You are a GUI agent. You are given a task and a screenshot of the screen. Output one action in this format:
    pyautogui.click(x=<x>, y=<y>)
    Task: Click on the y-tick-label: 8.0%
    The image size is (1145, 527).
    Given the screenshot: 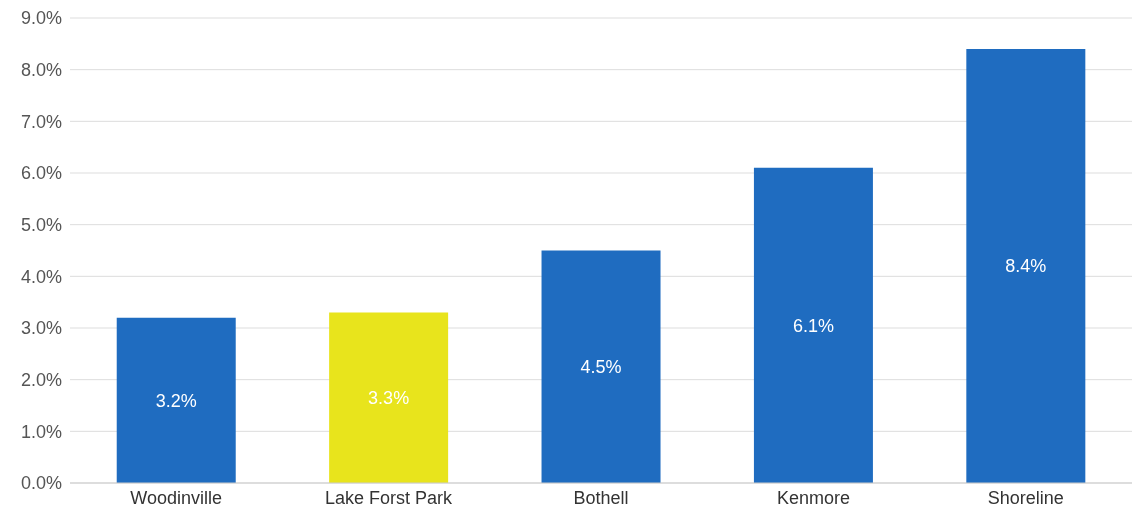 What is the action you would take?
    pyautogui.click(x=41, y=70)
    